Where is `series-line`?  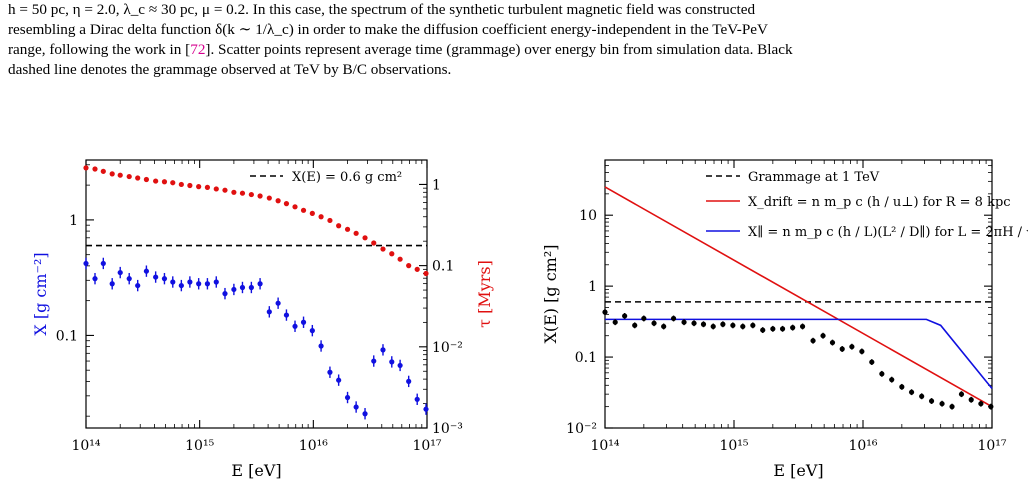
series-line is located at coordinates (799, 354).